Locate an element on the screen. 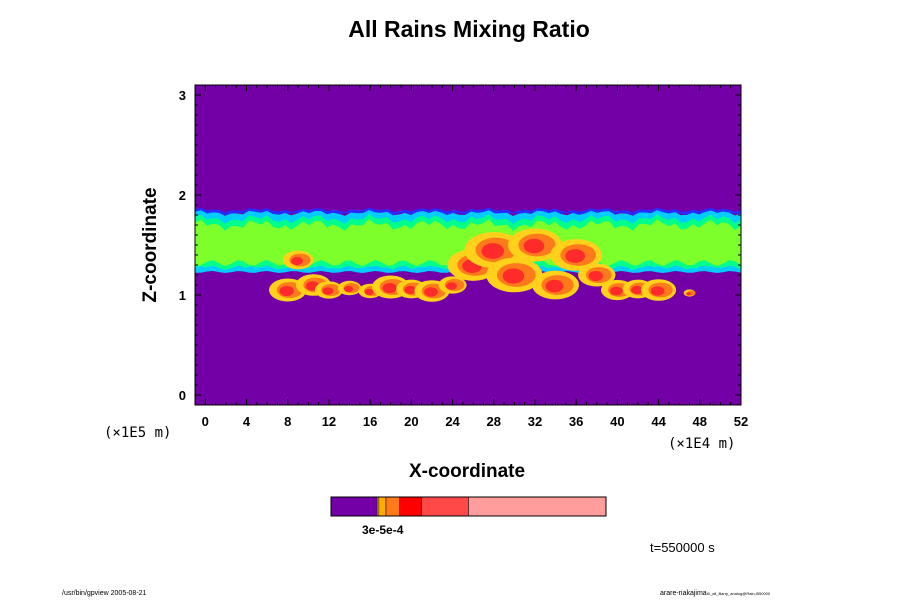 This screenshot has height=600, width=900. y-axis-title: Z-coordinate is located at coordinates (150, 245).